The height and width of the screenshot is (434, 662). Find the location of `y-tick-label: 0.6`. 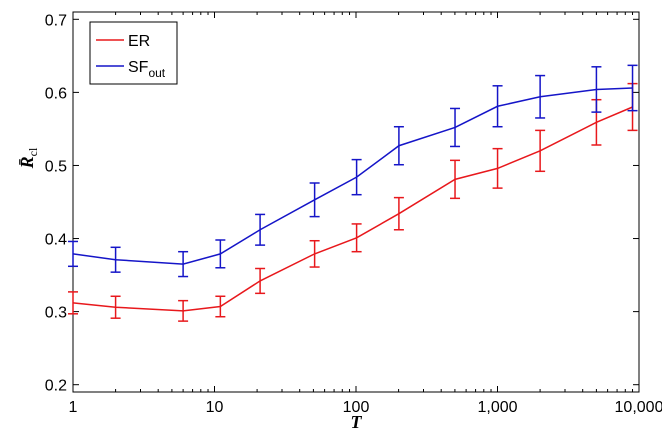

y-tick-label: 0.6 is located at coordinates (56, 93).